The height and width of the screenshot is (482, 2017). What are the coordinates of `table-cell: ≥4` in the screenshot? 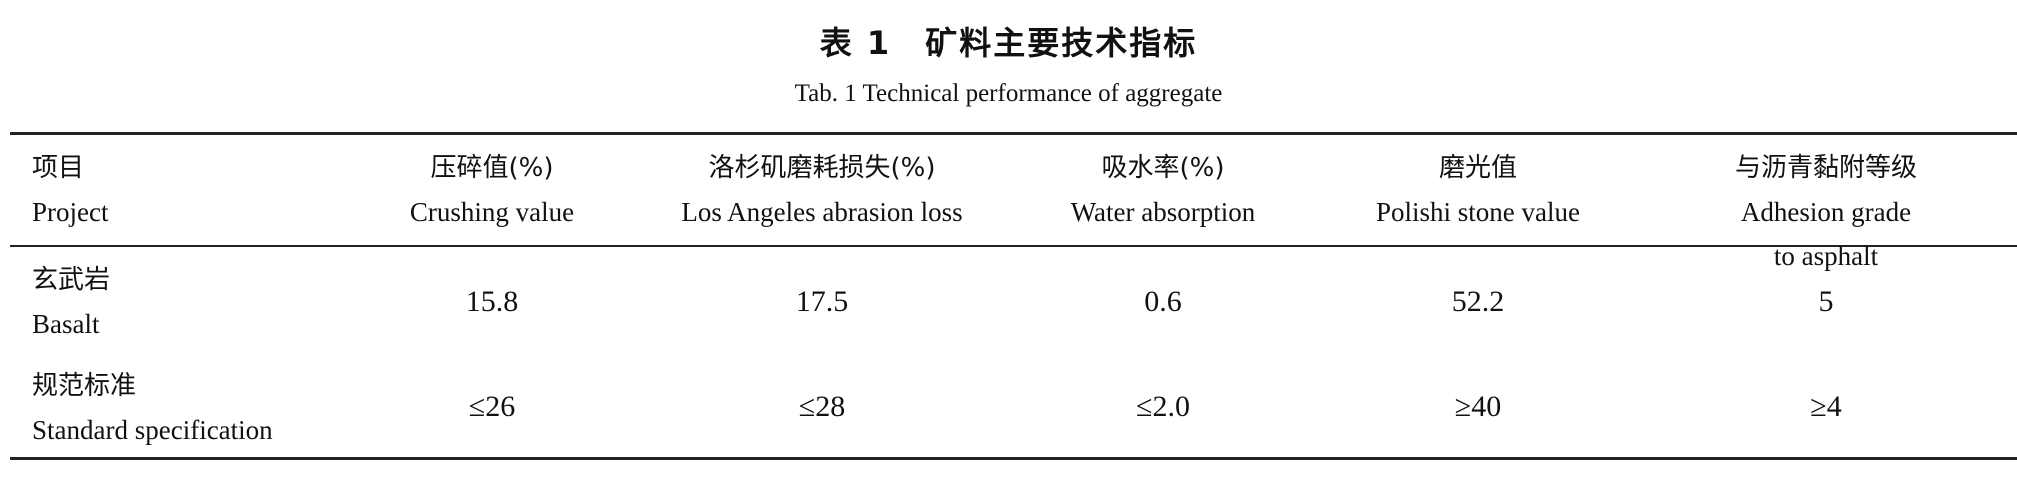 It's located at (1826, 406).